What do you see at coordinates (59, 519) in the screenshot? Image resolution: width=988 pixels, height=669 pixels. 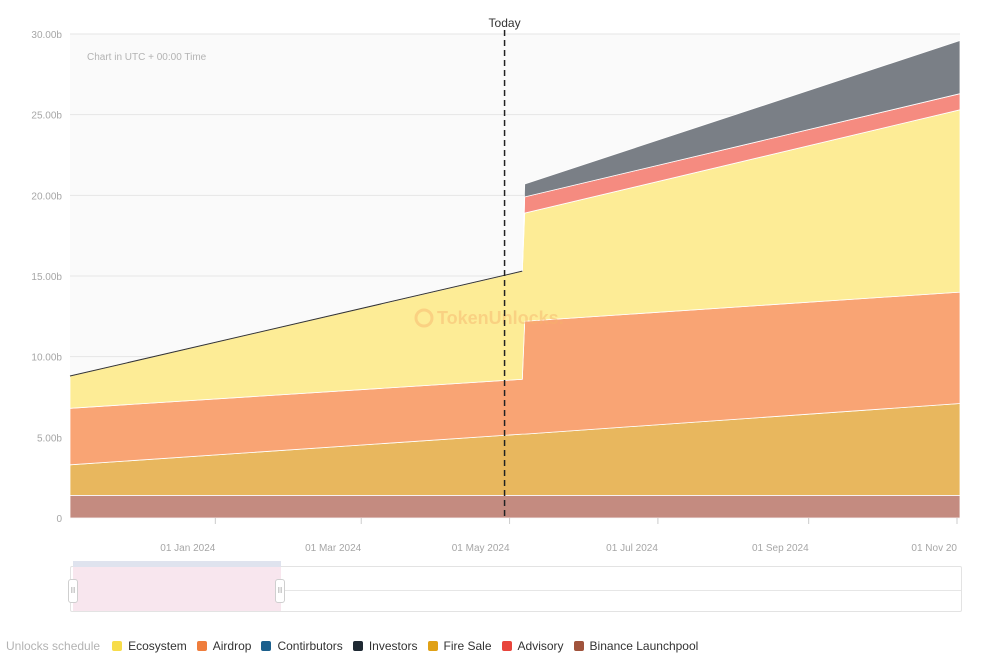 I see `y-tick-label: 0` at bounding box center [59, 519].